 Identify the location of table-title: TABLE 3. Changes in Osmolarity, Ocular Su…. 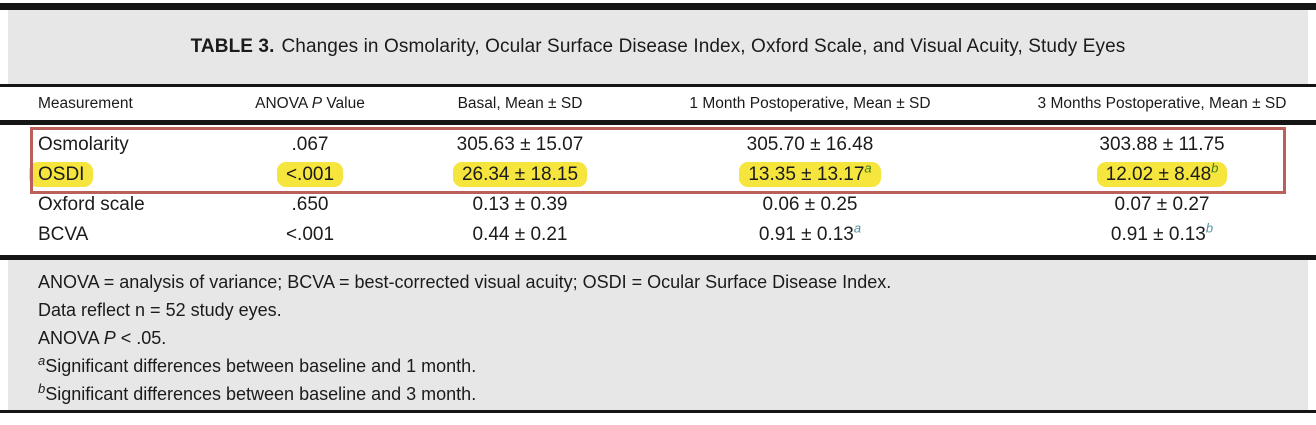
(658, 47).